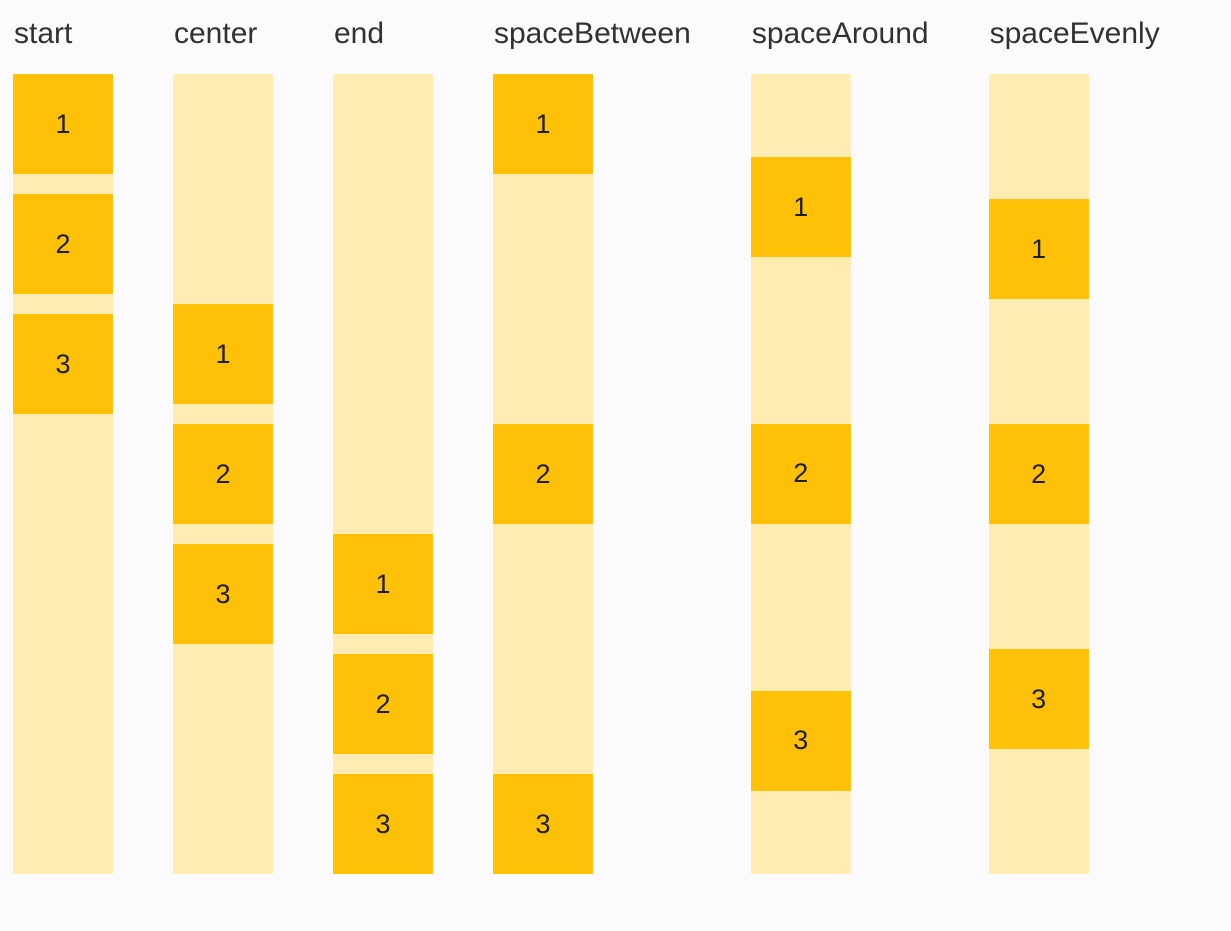  I want to click on column-end: end 1 2 3, so click(383, 444).